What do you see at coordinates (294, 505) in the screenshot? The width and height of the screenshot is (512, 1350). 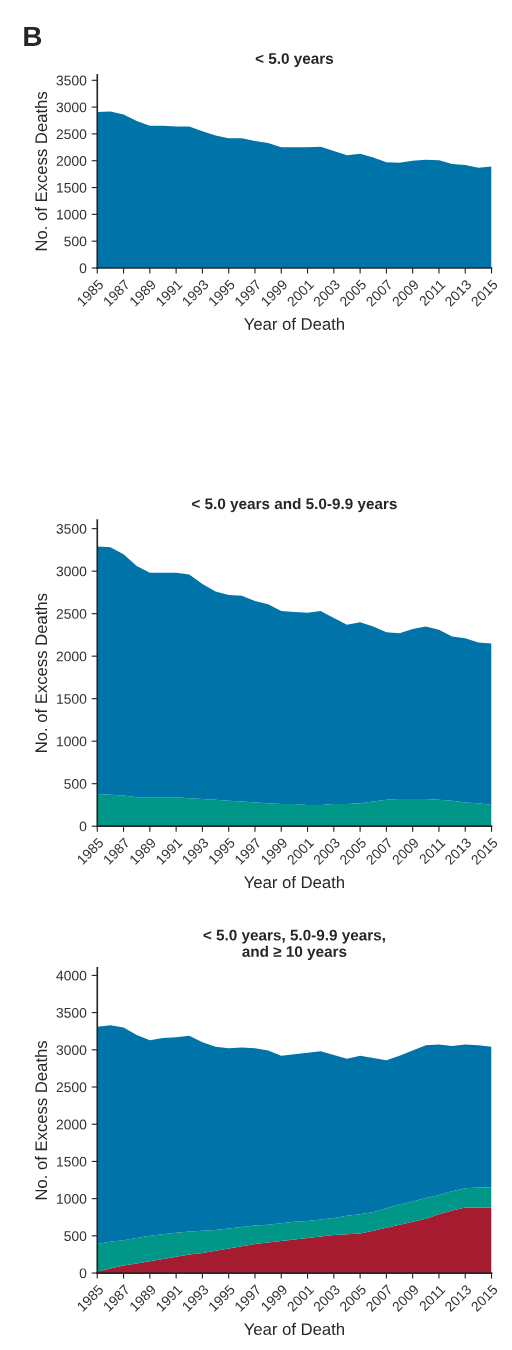 I see `chart-title: < 5.0 years and 5.0-9.9 years` at bounding box center [294, 505].